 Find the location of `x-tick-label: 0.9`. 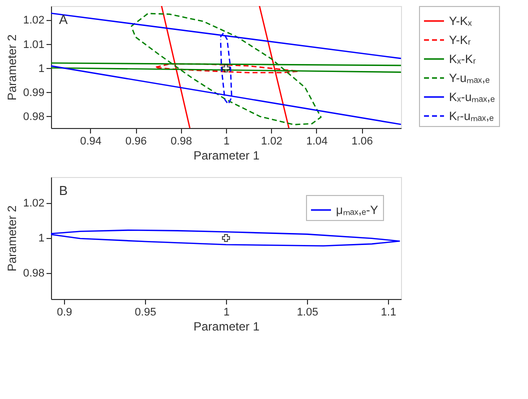

x-tick-label: 0.9 is located at coordinates (64, 312).